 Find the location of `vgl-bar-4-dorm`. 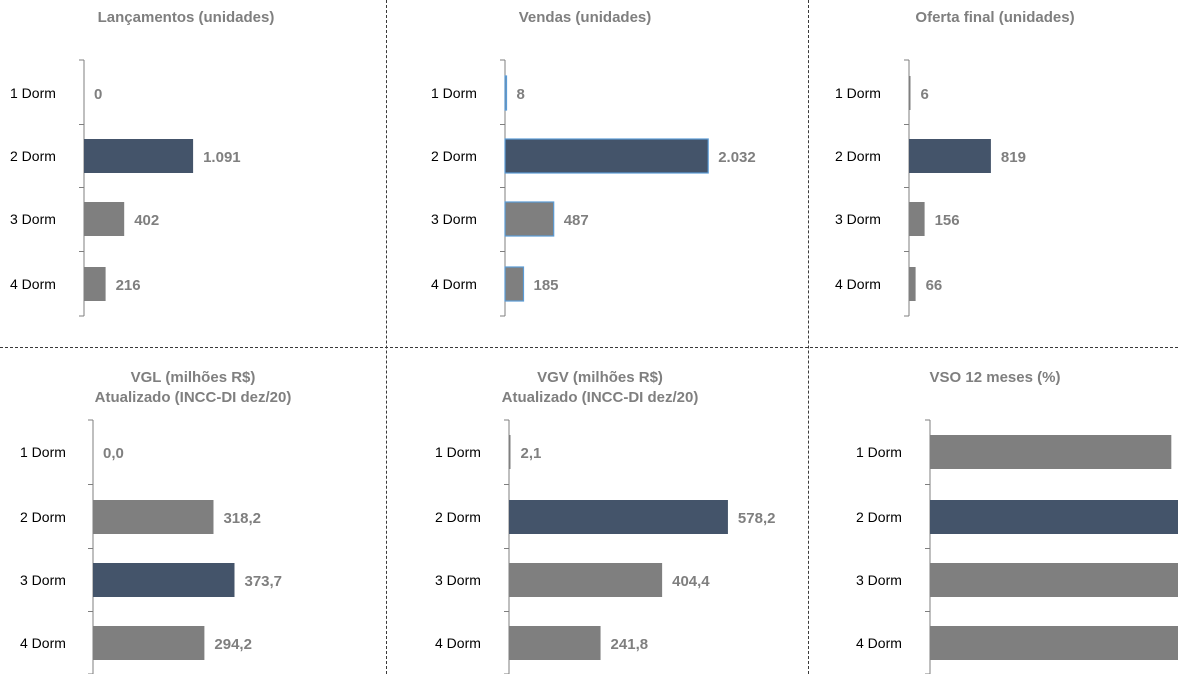

vgl-bar-4-dorm is located at coordinates (149, 643).